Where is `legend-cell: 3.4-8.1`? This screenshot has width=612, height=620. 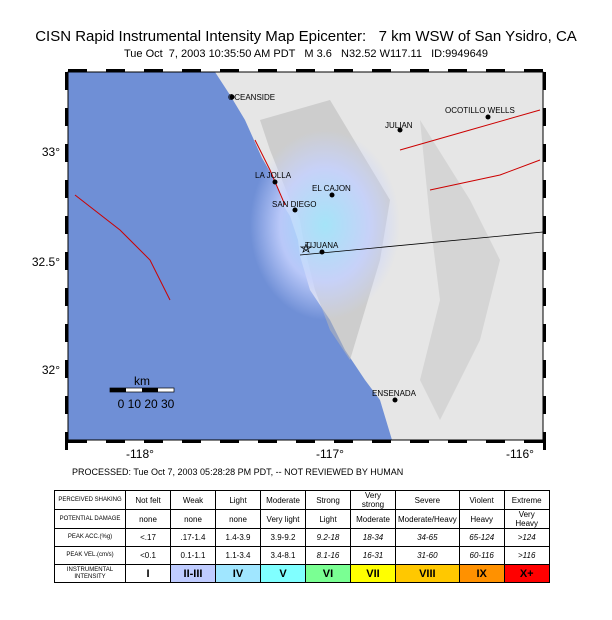 legend-cell: 3.4-8.1 is located at coordinates (283, 555).